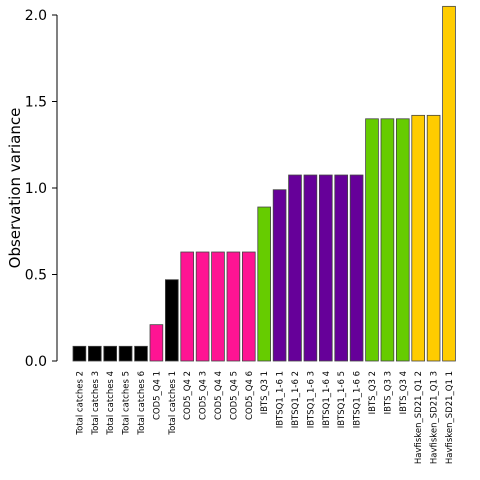 This screenshot has width=480, height=480. Describe the element at coordinates (373, 392) in the screenshot. I see `x-tick-label: IBTS_Q3 2` at that location.